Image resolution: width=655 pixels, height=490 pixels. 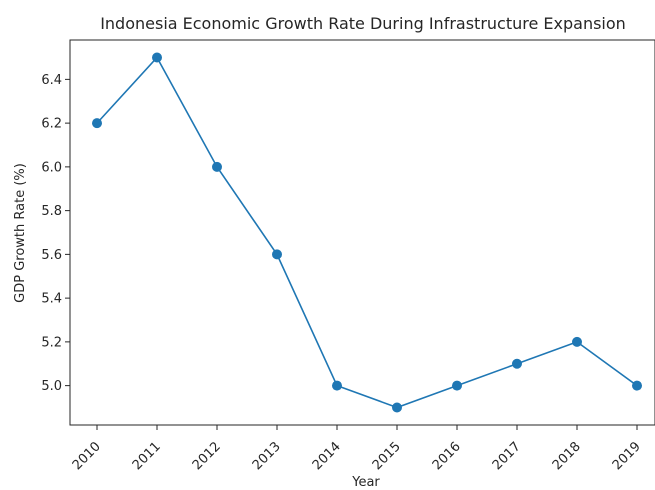 What do you see at coordinates (51, 386) in the screenshot?
I see `y-tick-label: 5.0` at bounding box center [51, 386].